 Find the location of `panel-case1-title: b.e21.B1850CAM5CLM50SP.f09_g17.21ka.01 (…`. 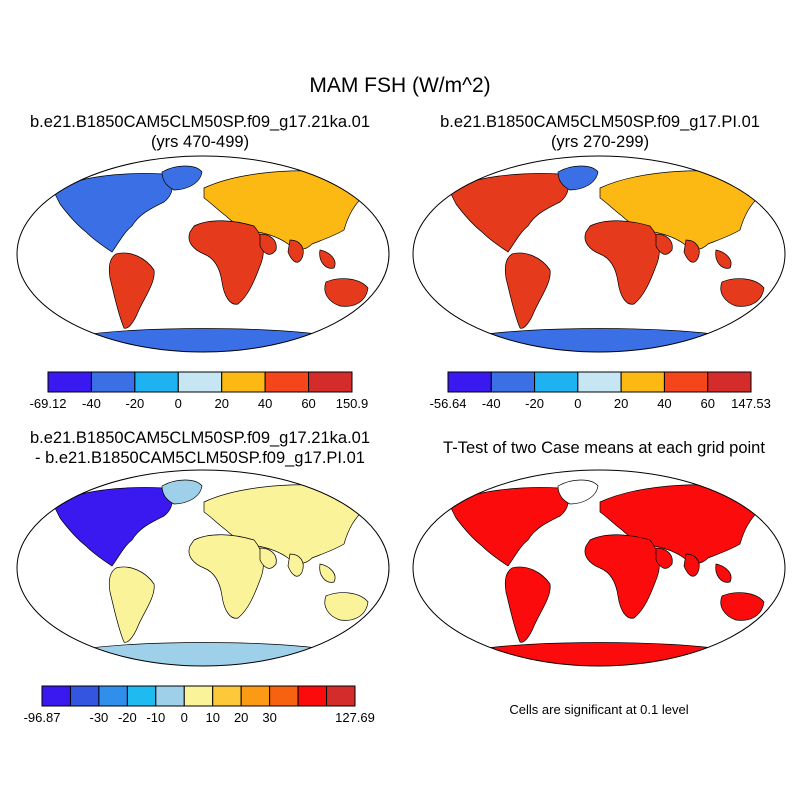

panel-case1-title: b.e21.B1850CAM5CLM50SP.f09_g17.21ka.01 (… is located at coordinates (200, 132).